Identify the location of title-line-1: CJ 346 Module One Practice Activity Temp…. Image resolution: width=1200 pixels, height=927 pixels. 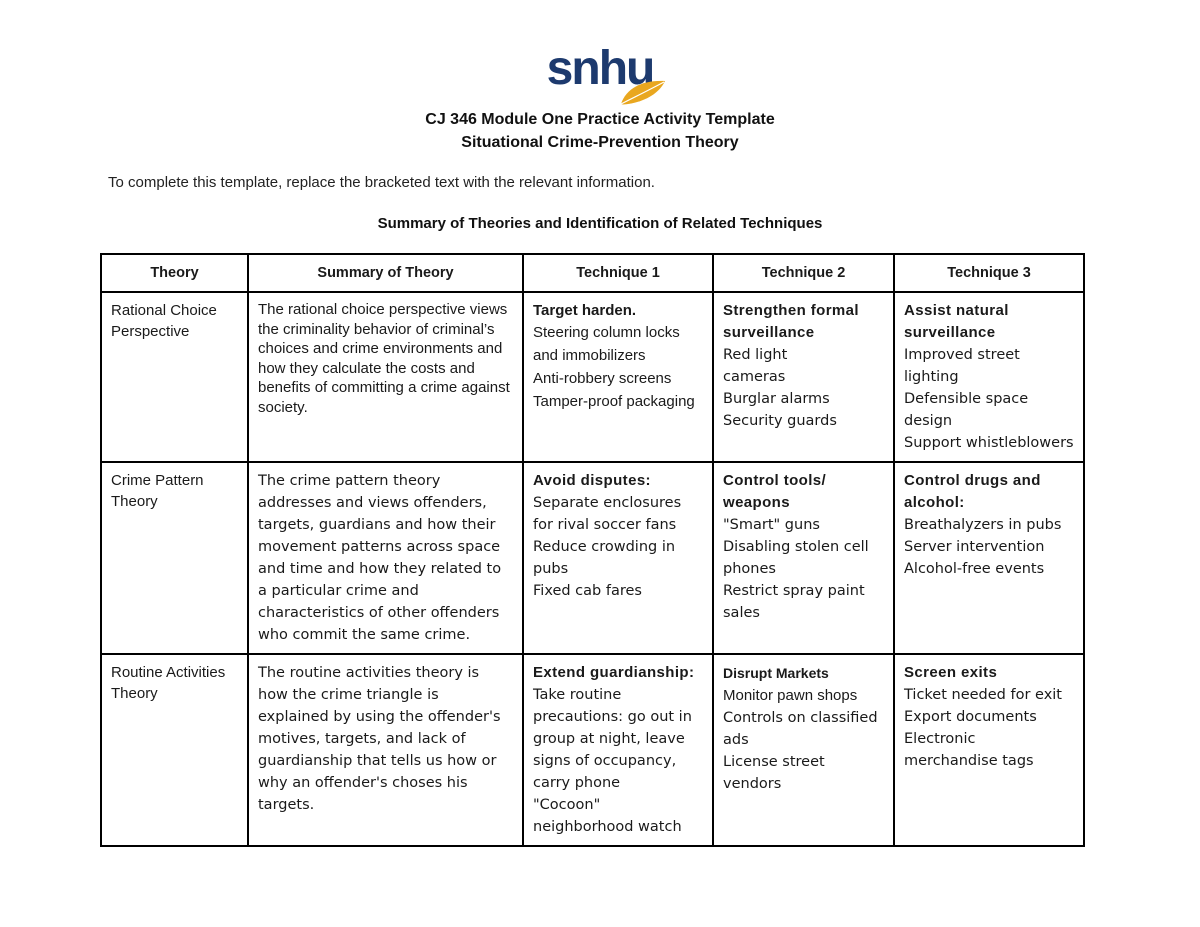
(600, 119).